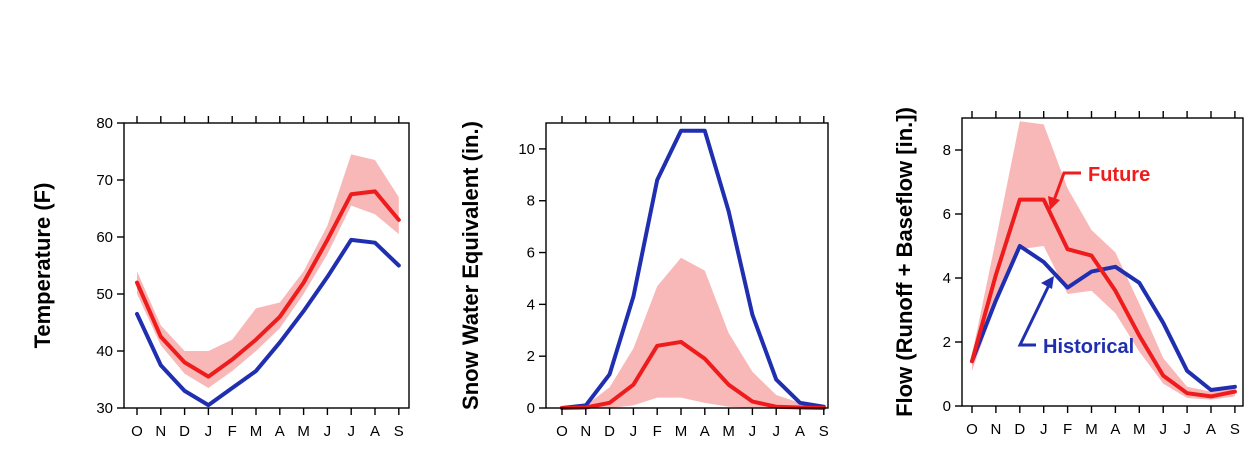  I want to click on y-tick-label: 50, so click(104, 294).